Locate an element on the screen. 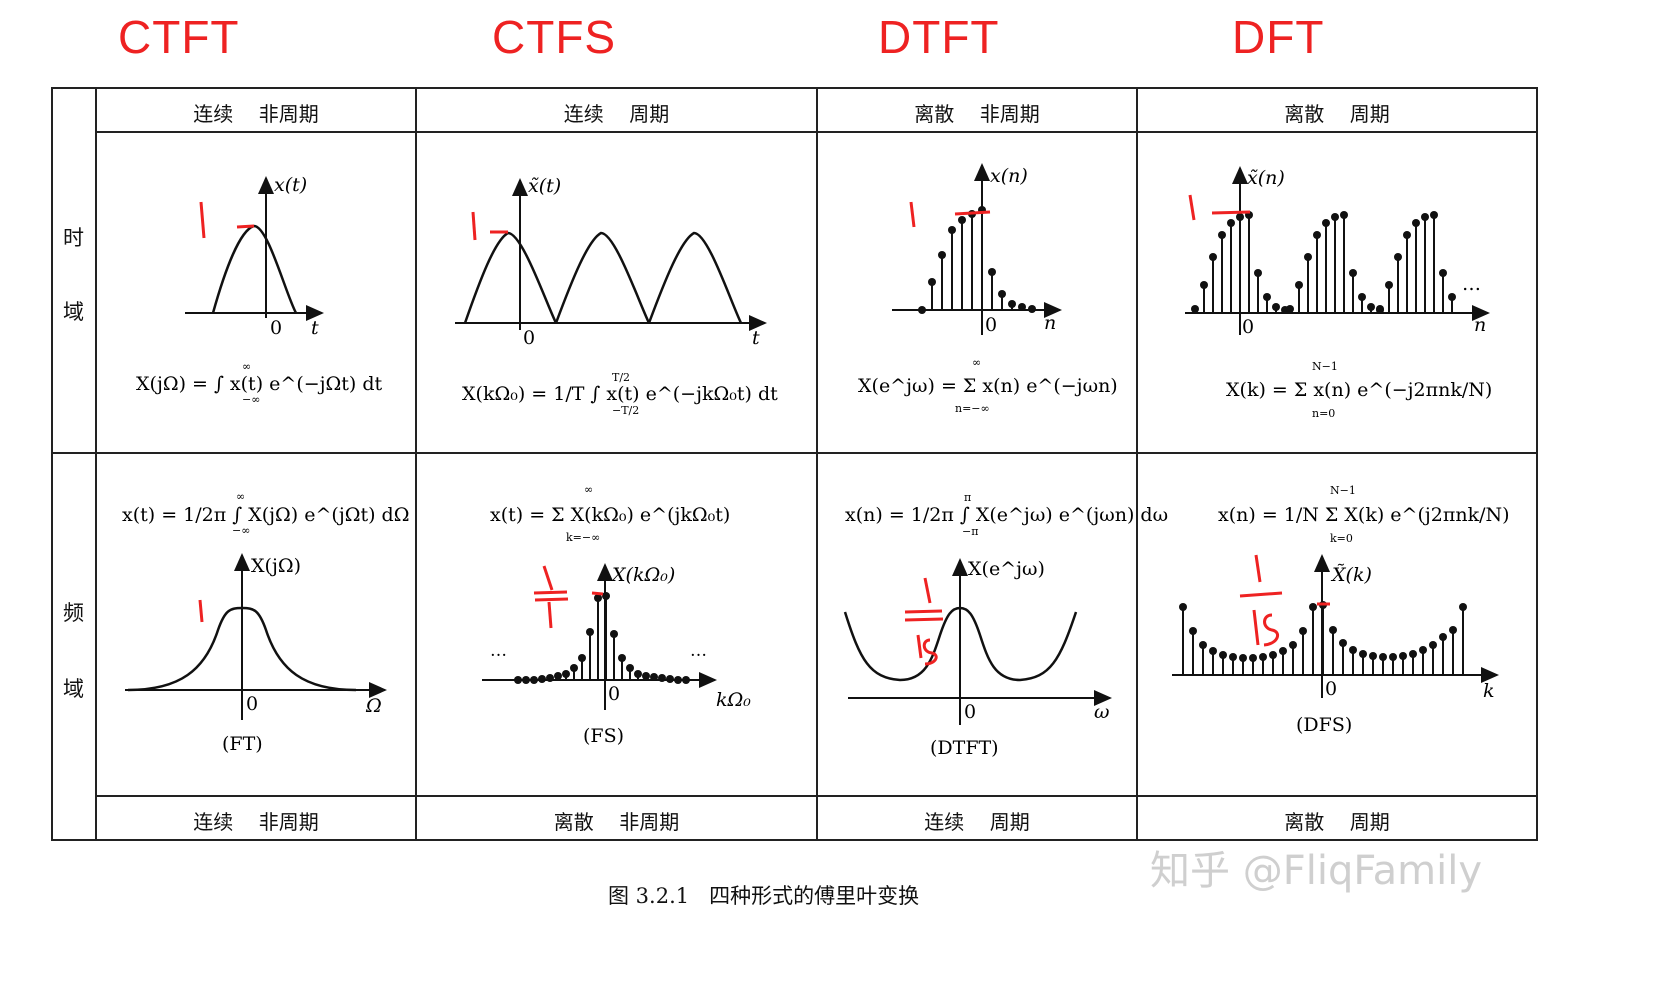 The height and width of the screenshot is (989, 1664). origin-ctft-freq: 0 is located at coordinates (252, 704).